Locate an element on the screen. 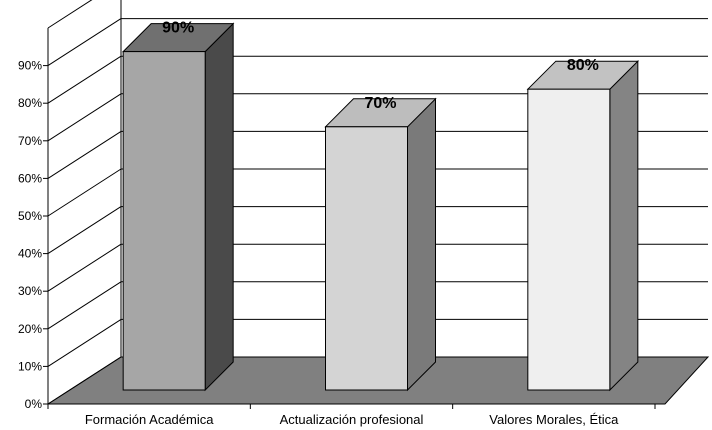  chart-walls is located at coordinates (121, 178).